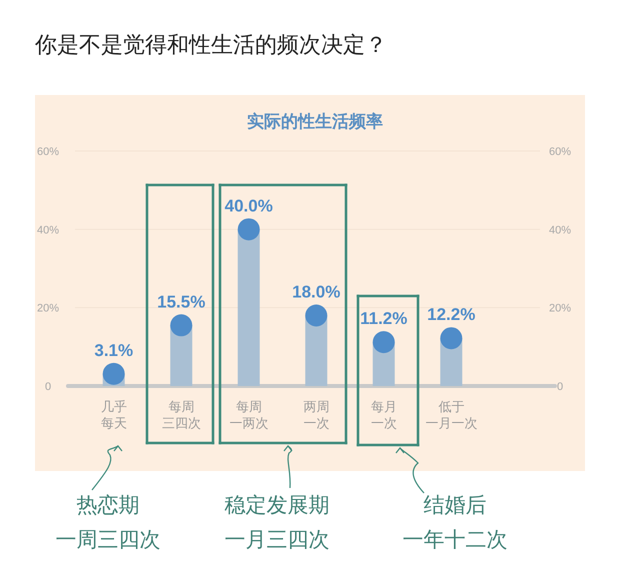 The height and width of the screenshot is (578, 622). What do you see at coordinates (451, 414) in the screenshot?
I see `x-tick-label: 低于一月一次` at bounding box center [451, 414].